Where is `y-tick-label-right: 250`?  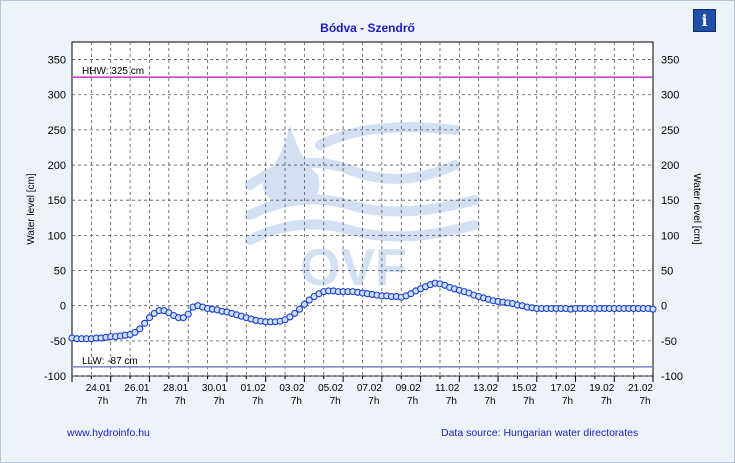 y-tick-label-right: 250 is located at coordinates (670, 131).